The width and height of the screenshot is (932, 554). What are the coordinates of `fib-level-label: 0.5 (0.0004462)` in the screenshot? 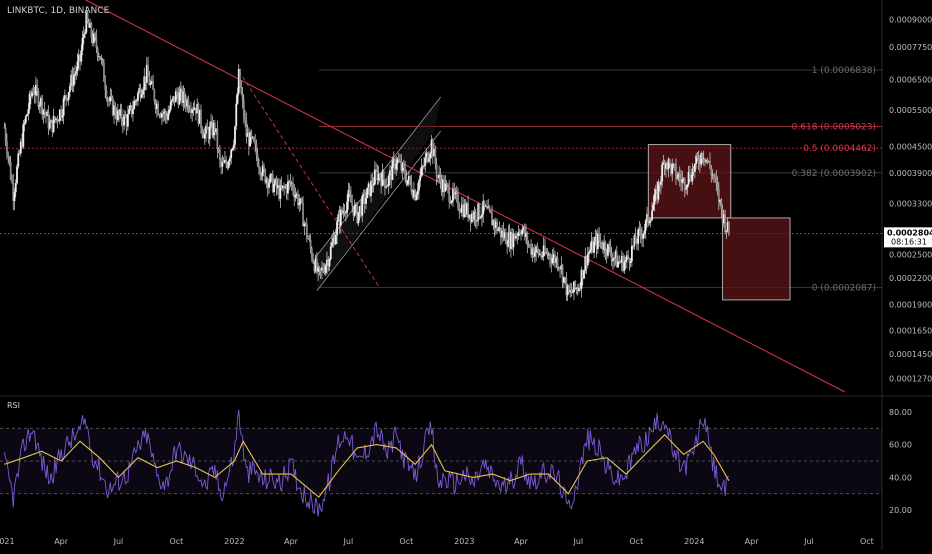 It's located at (839, 149).